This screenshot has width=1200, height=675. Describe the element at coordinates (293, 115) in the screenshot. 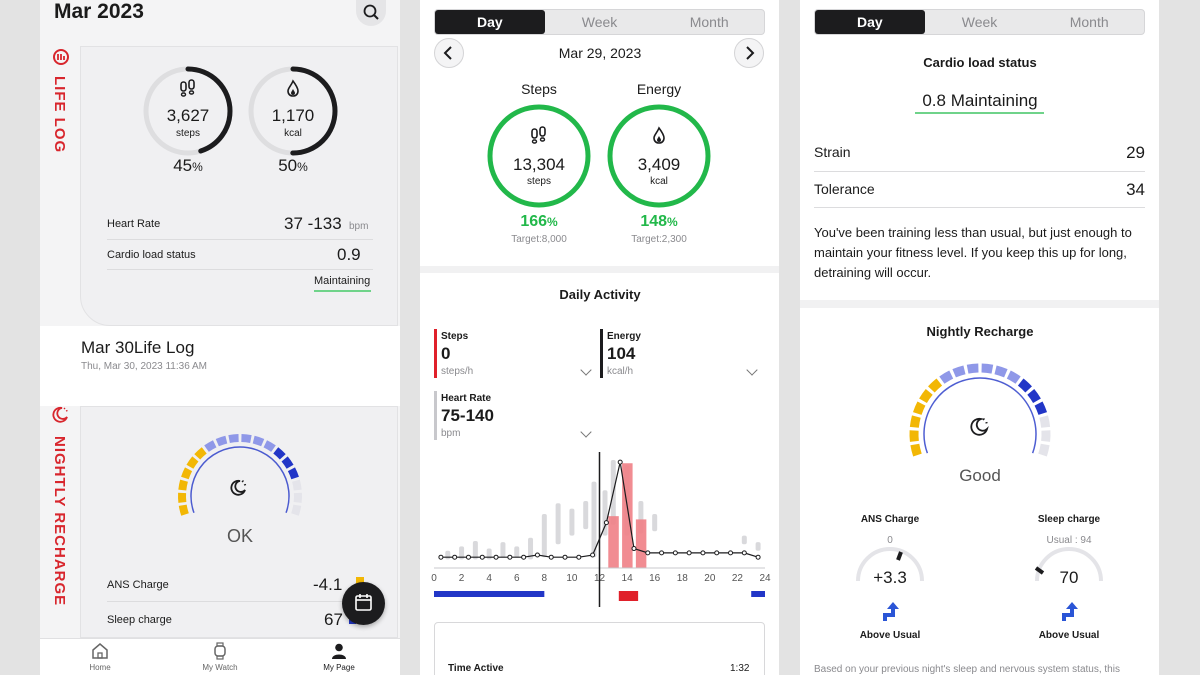

I see `energy-value: 1,170` at that location.